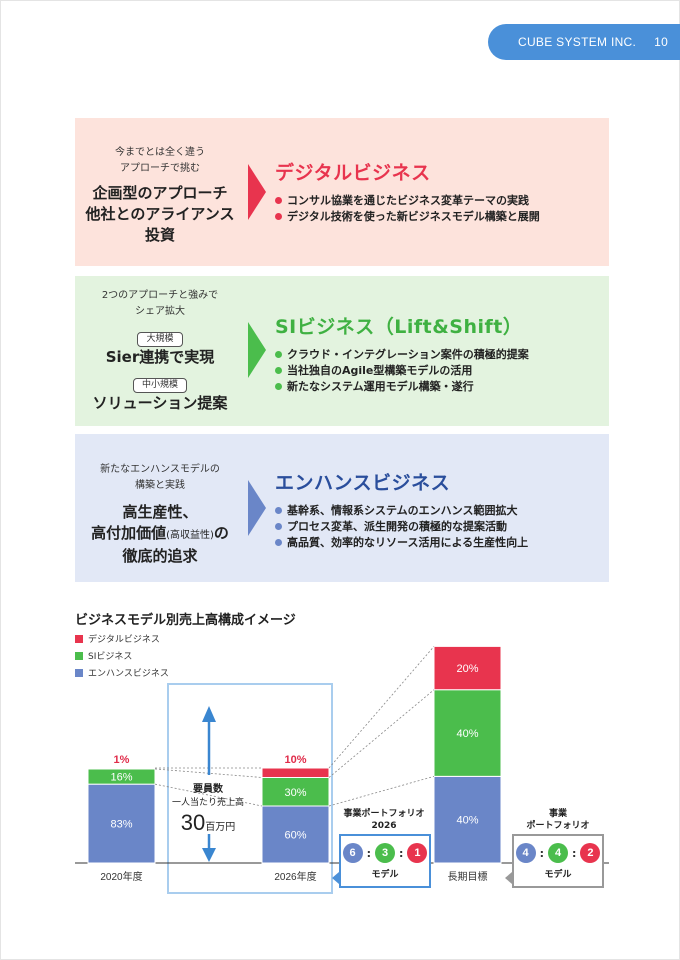  Describe the element at coordinates (209, 714) in the screenshot. I see `arrow-up-icon` at that location.